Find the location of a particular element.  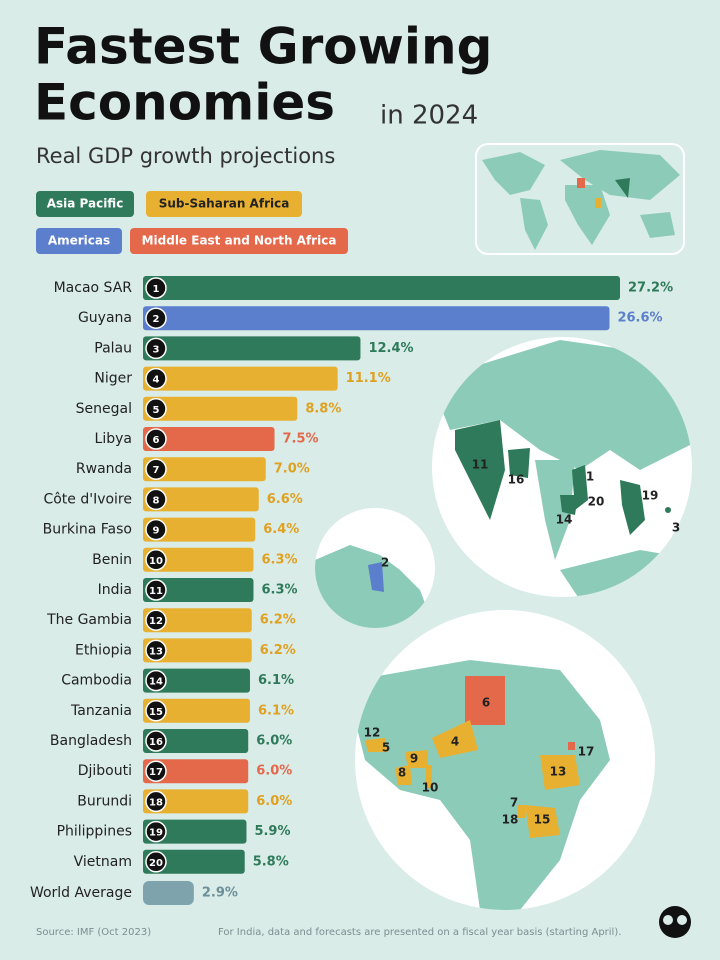

rank-label: 16 is located at coordinates (156, 742).